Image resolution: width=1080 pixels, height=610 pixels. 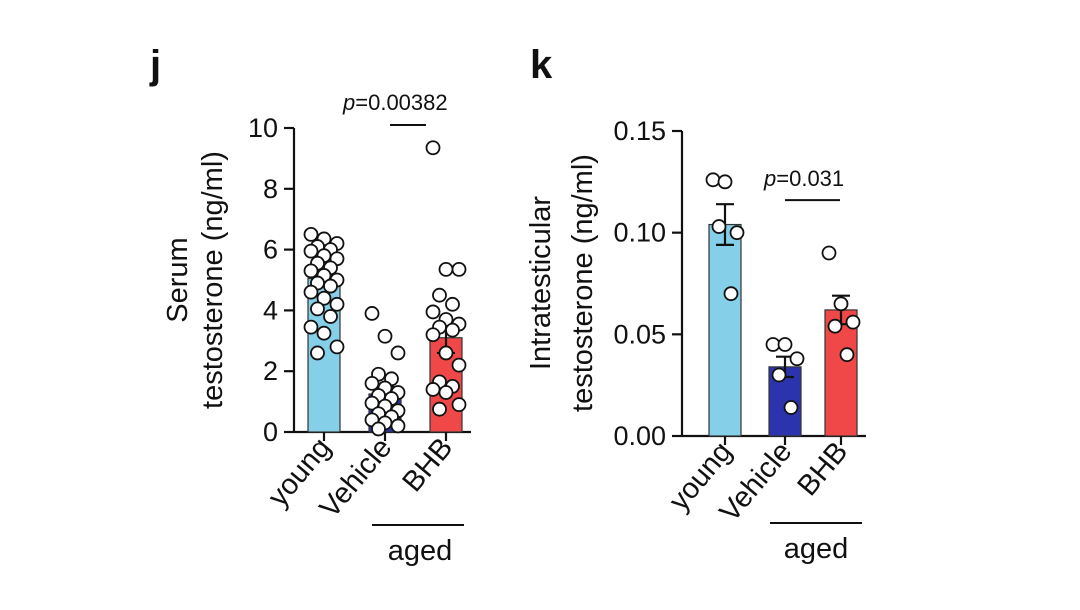 I want to click on panel-letter: k, so click(x=541, y=65).